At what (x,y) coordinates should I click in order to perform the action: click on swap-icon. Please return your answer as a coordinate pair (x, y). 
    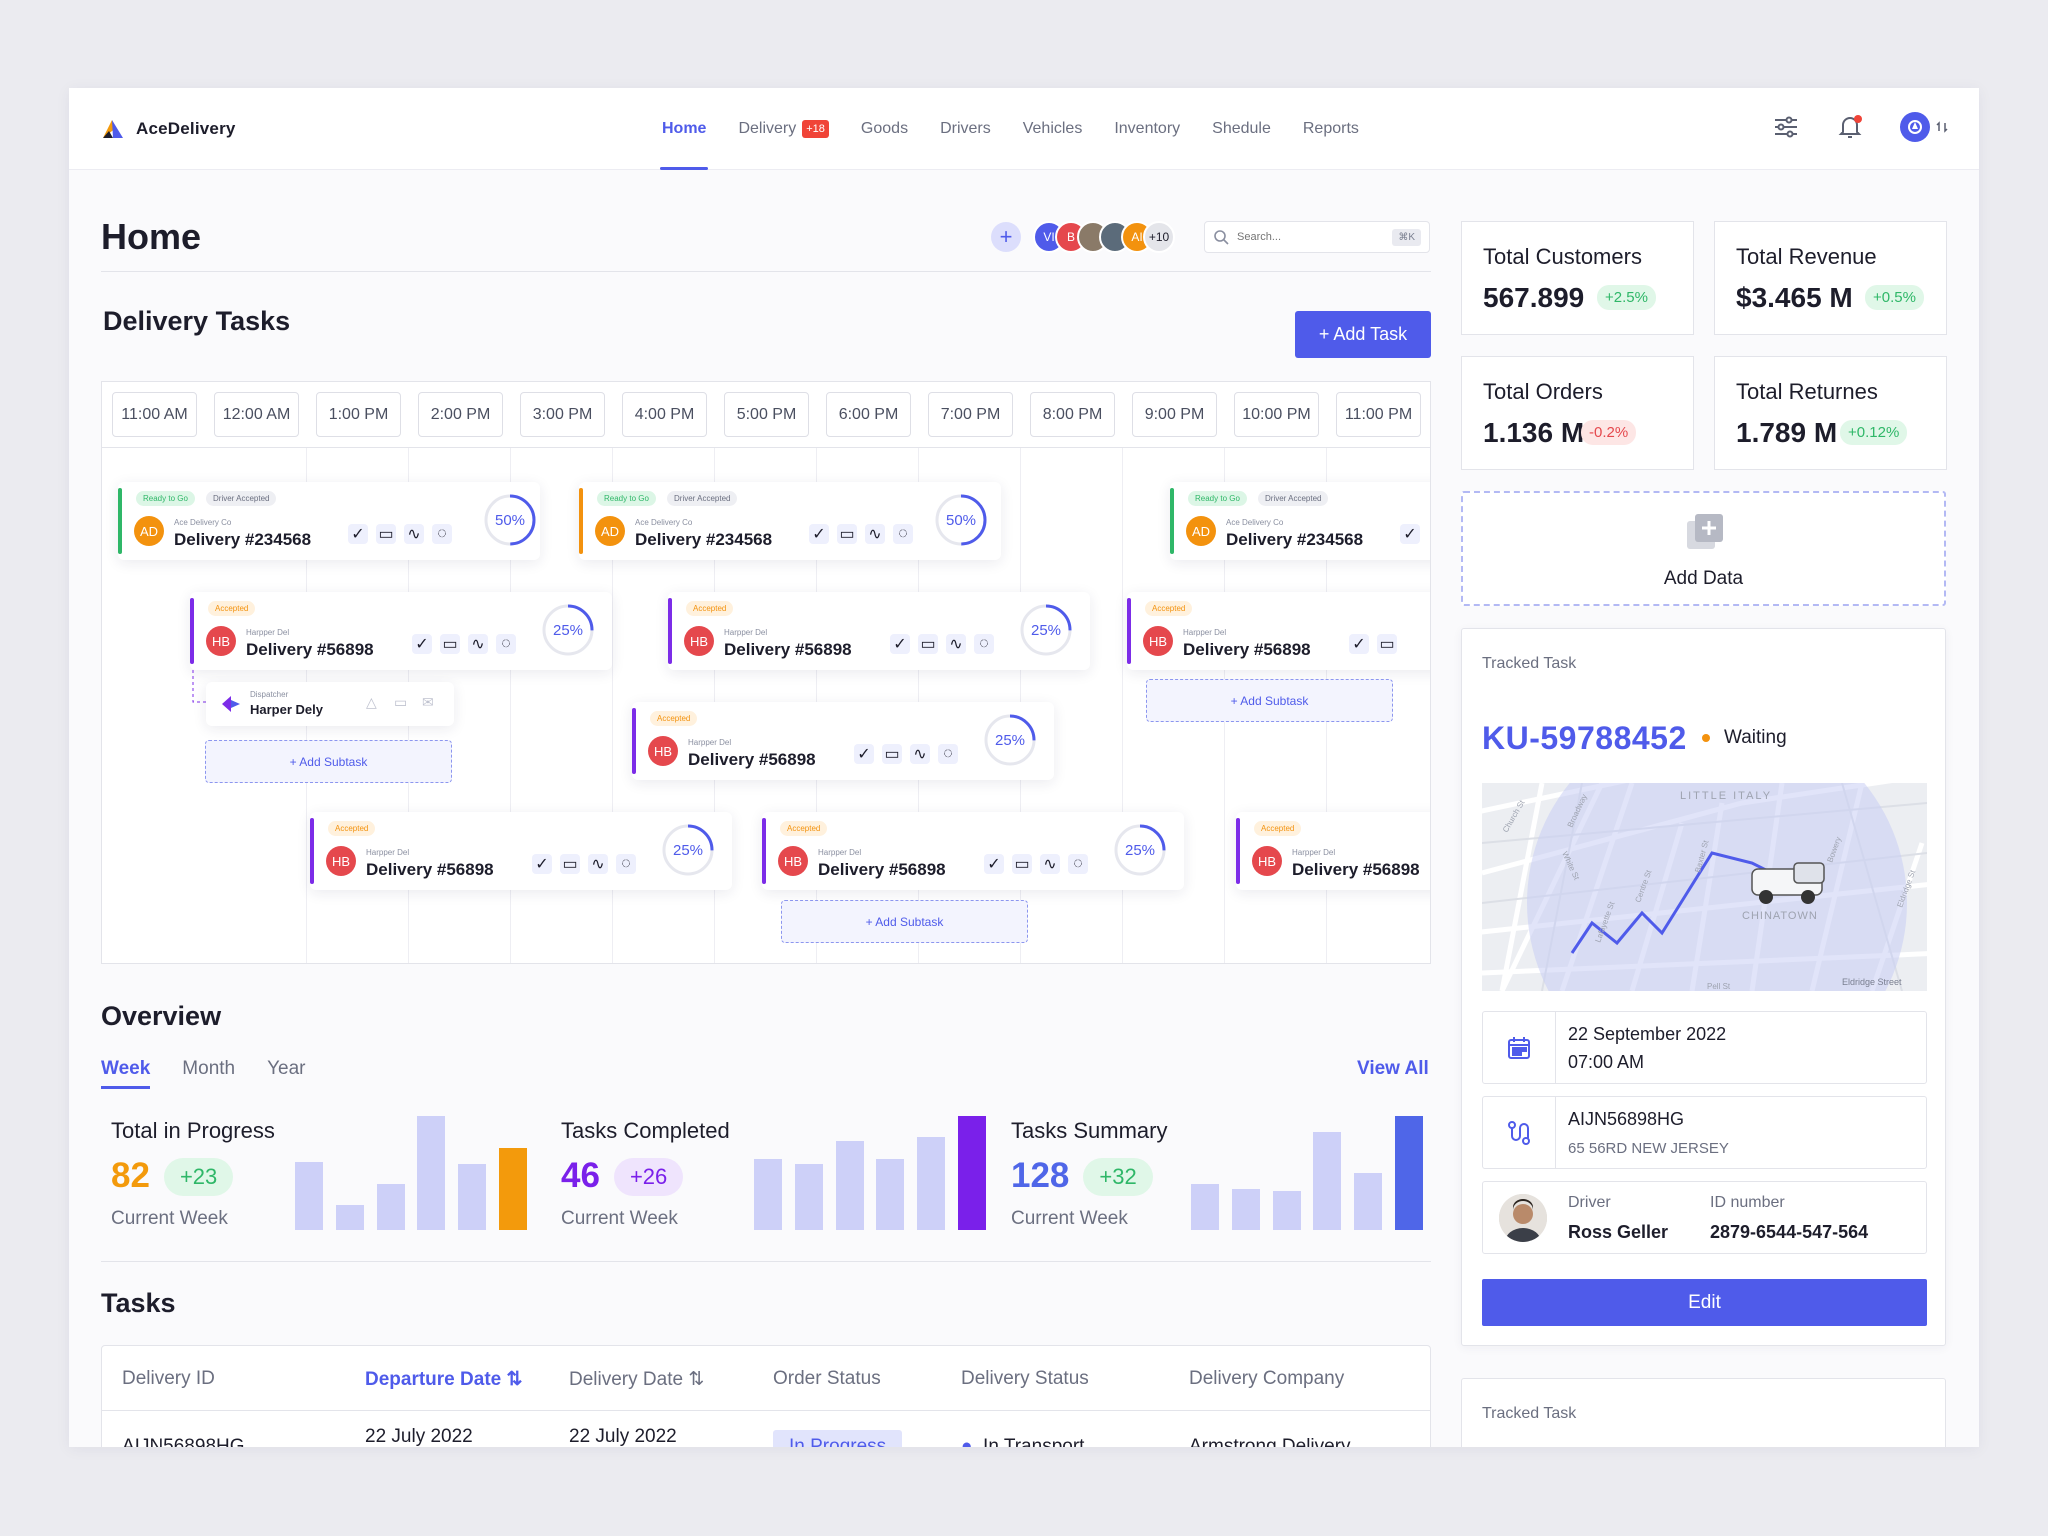
    Looking at the image, I should click on (1942, 127).